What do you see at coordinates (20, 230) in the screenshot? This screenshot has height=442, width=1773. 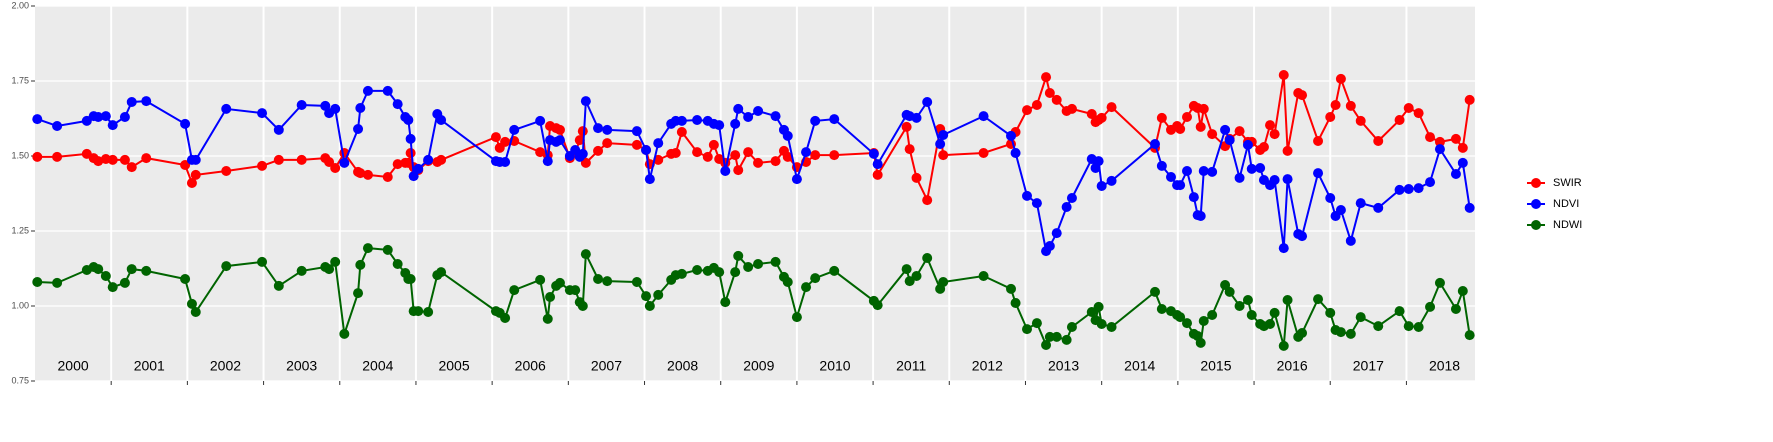 I see `y-tick-label: 1.25` at bounding box center [20, 230].